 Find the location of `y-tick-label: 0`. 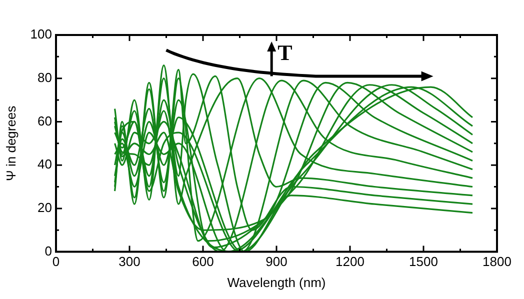

y-tick-label: 0 is located at coordinates (48, 250).